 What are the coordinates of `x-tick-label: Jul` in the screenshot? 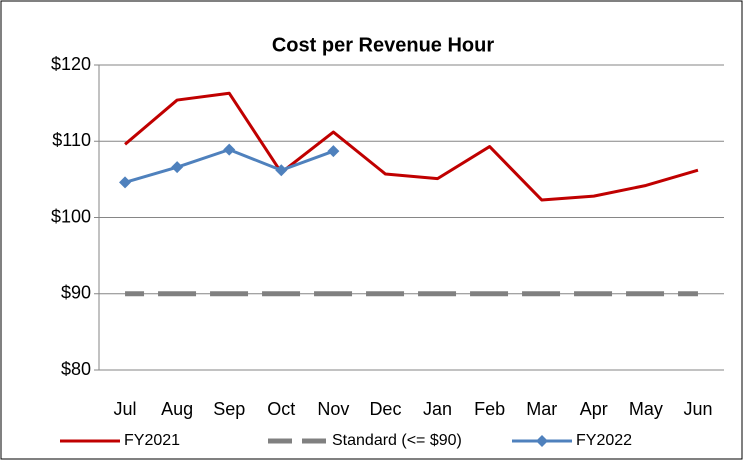 It's located at (125, 409).